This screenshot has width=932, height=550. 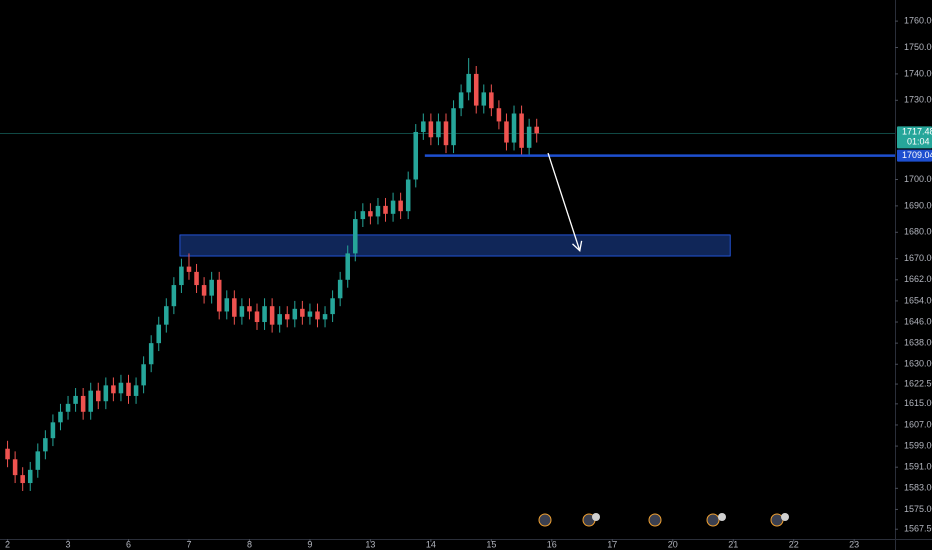 What do you see at coordinates (673, 544) in the screenshot?
I see `x-tick-label: 20` at bounding box center [673, 544].